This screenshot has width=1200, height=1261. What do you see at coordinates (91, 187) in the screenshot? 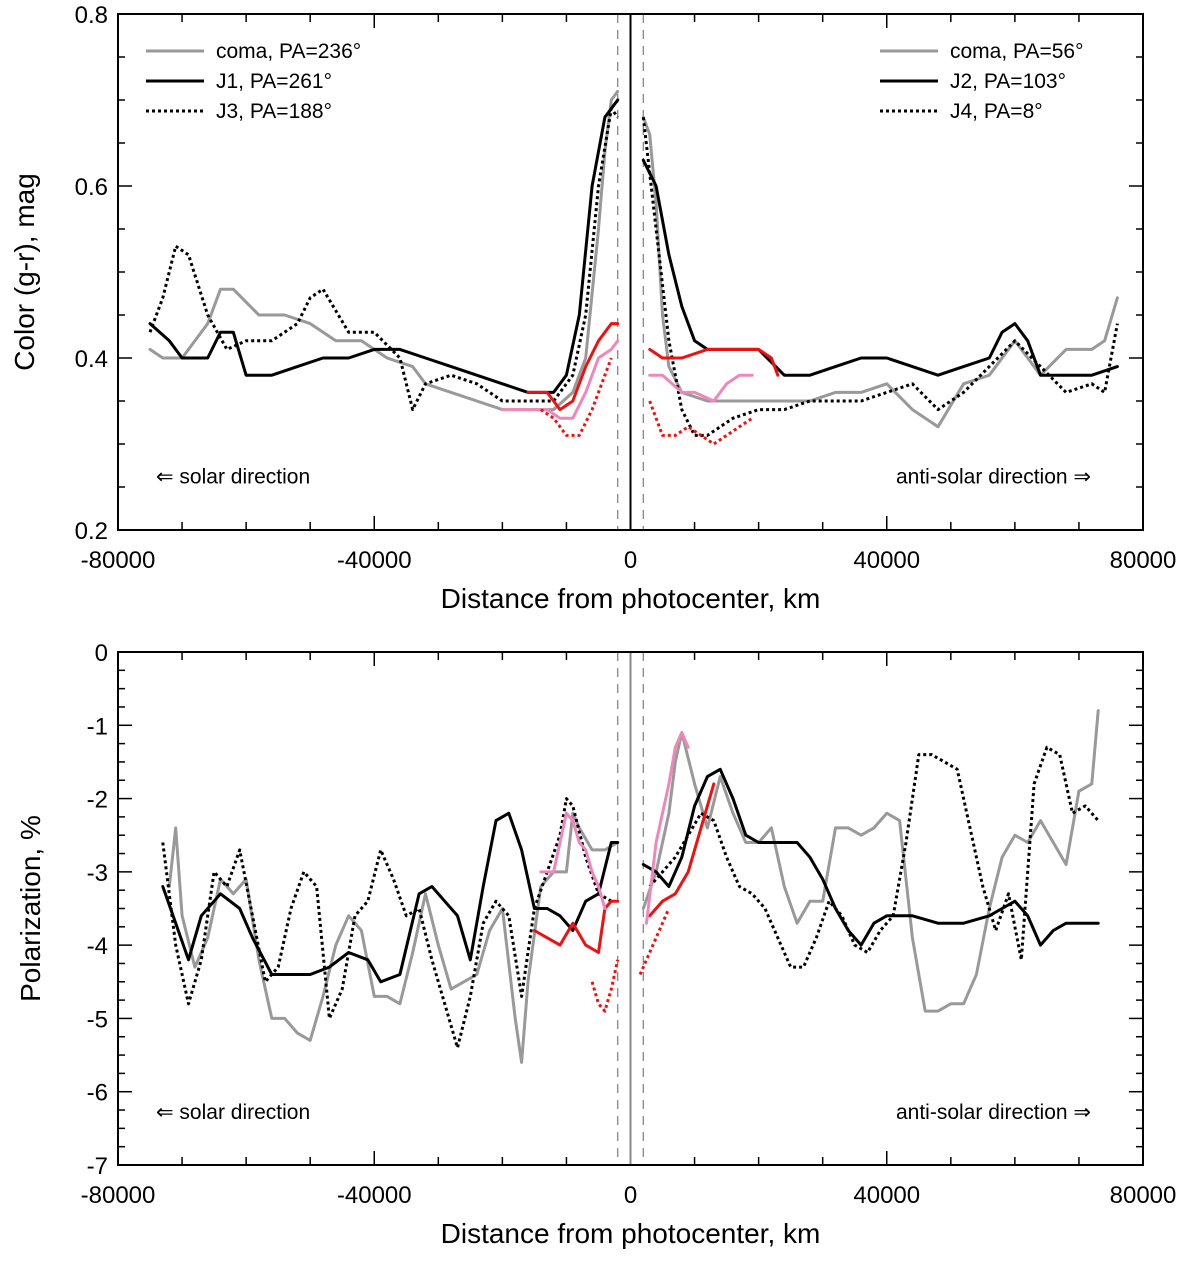
I see `y-tick-label: 0.6` at bounding box center [91, 187].